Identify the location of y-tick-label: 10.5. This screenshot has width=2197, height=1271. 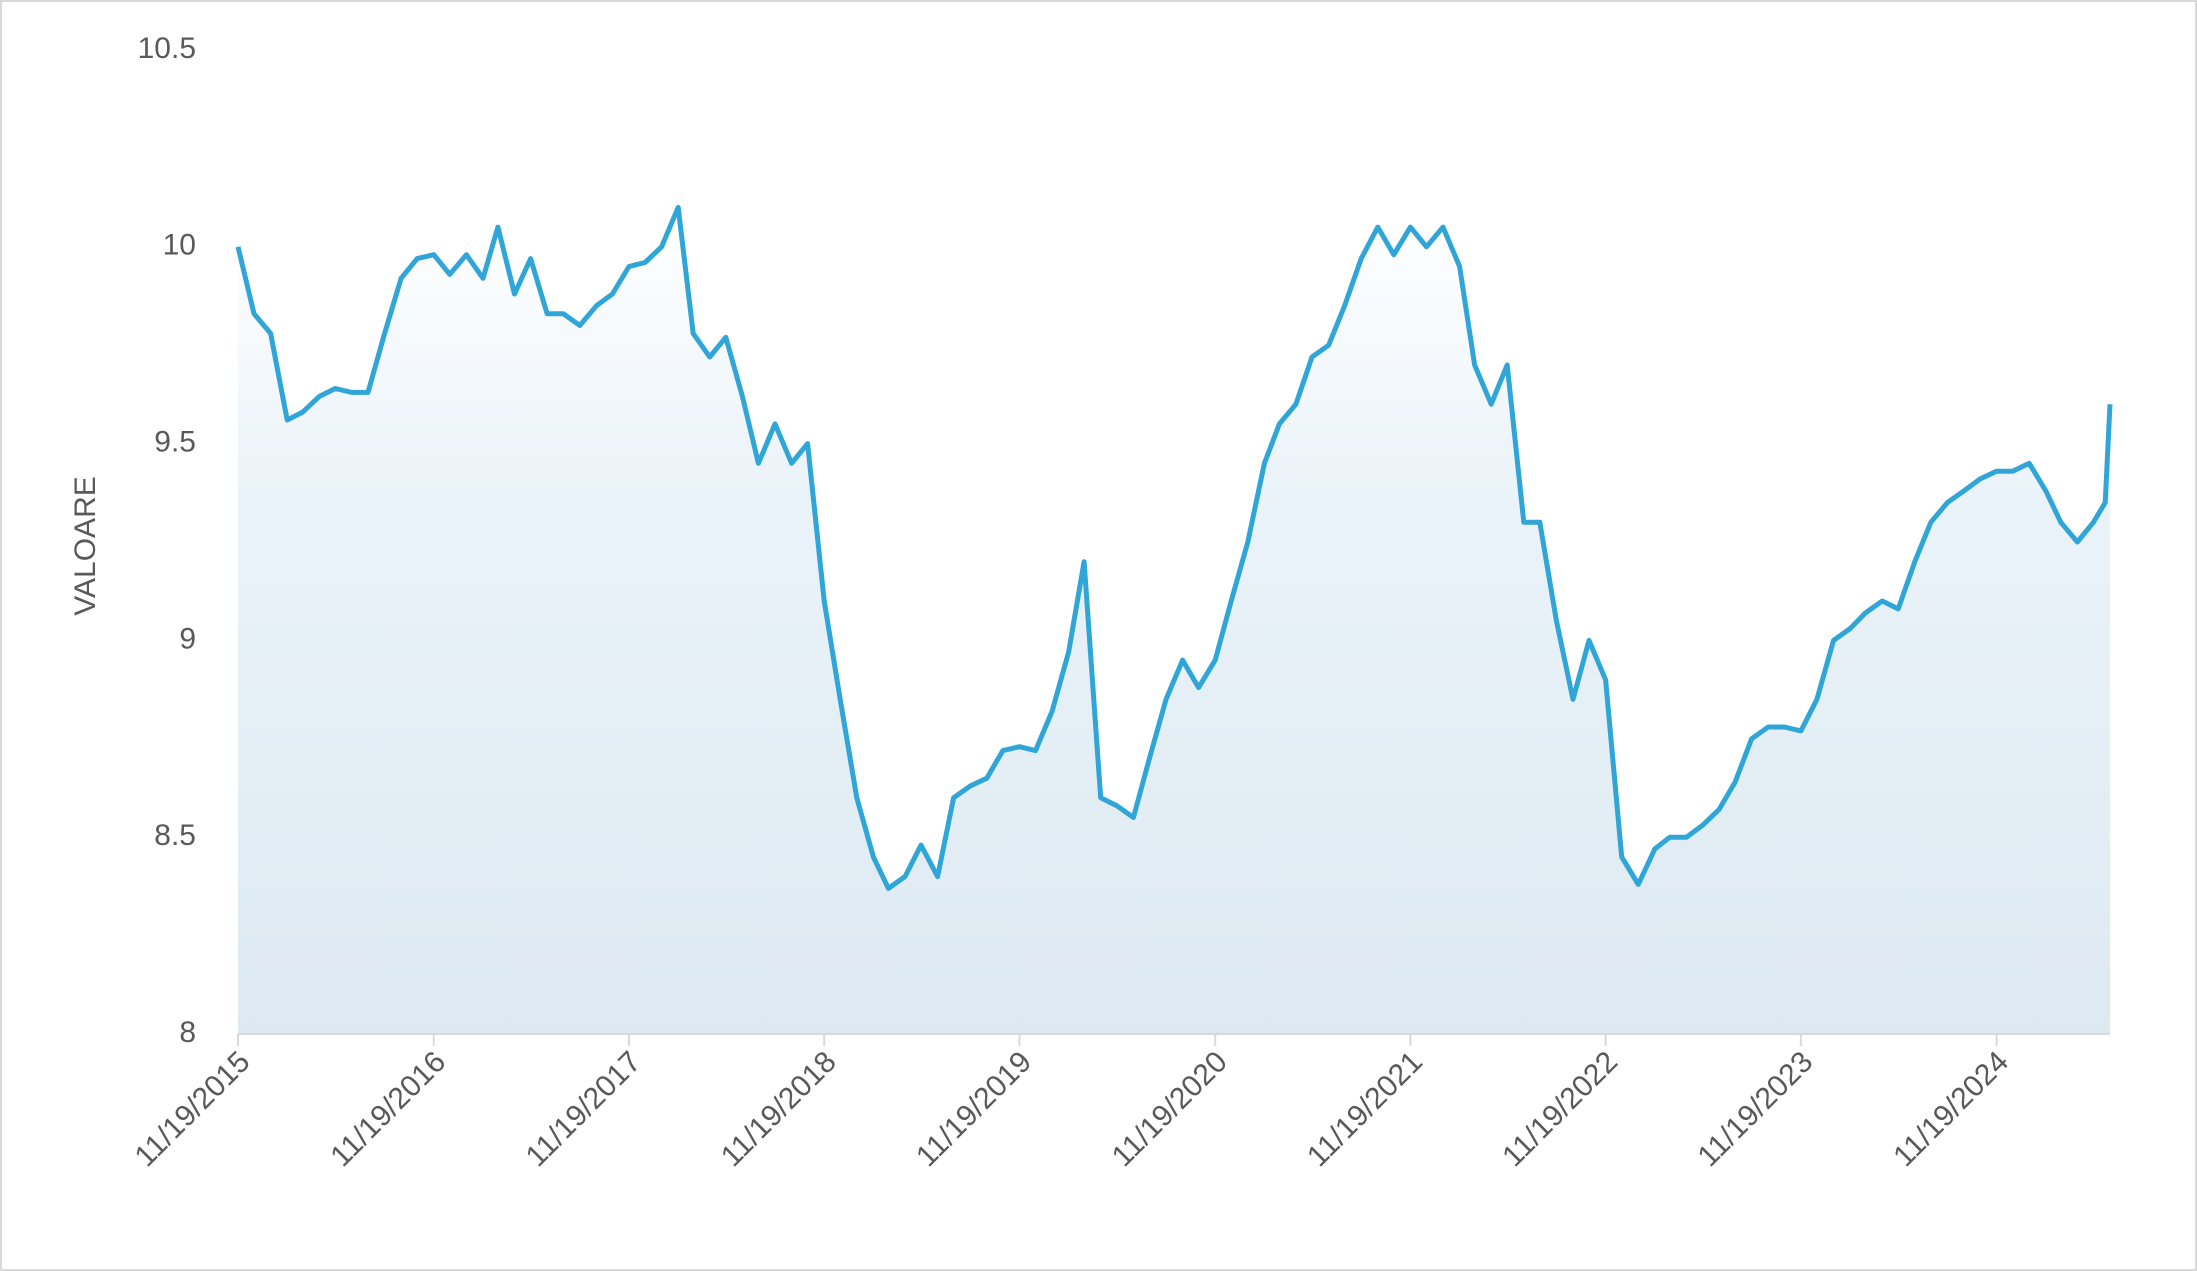
(167, 48).